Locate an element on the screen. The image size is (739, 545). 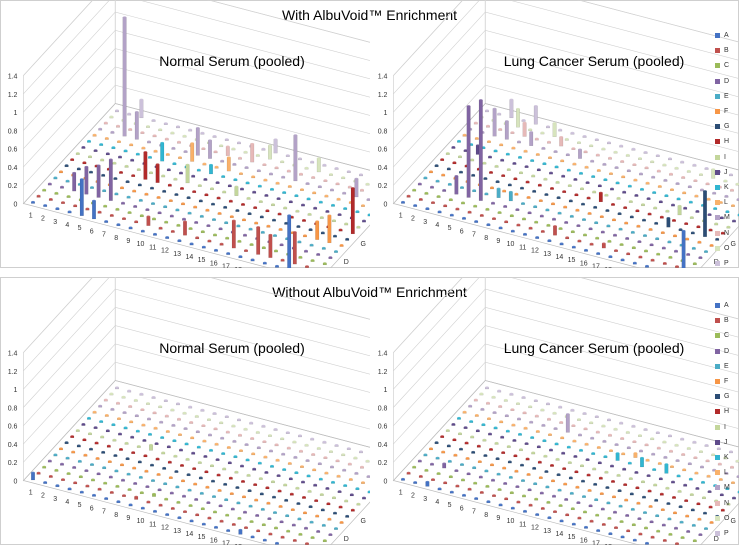
legend-item: G is located at coordinates (722, 396).